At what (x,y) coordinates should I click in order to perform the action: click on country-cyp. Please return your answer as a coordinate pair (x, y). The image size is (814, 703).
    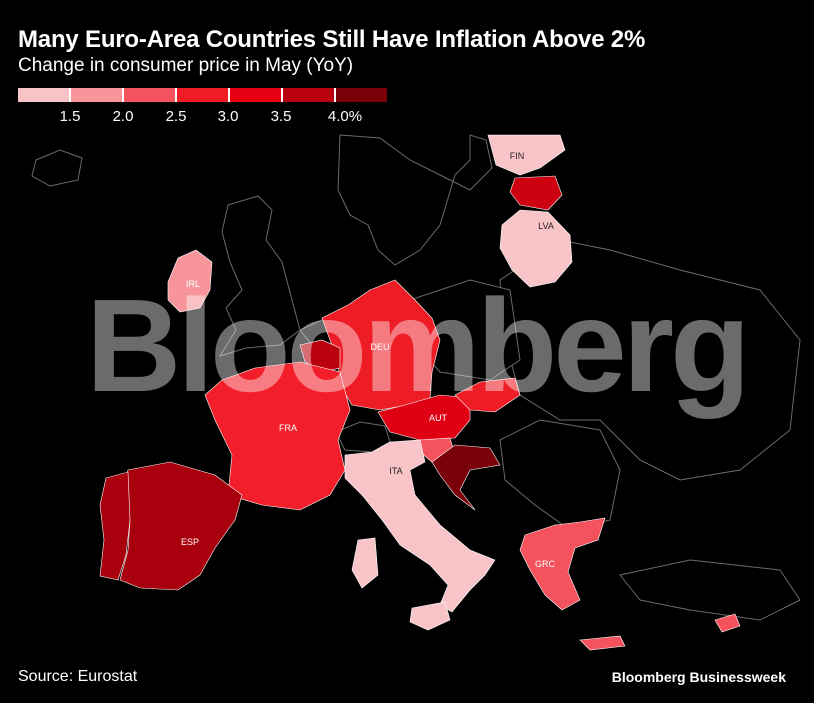
    Looking at the image, I should click on (727, 623).